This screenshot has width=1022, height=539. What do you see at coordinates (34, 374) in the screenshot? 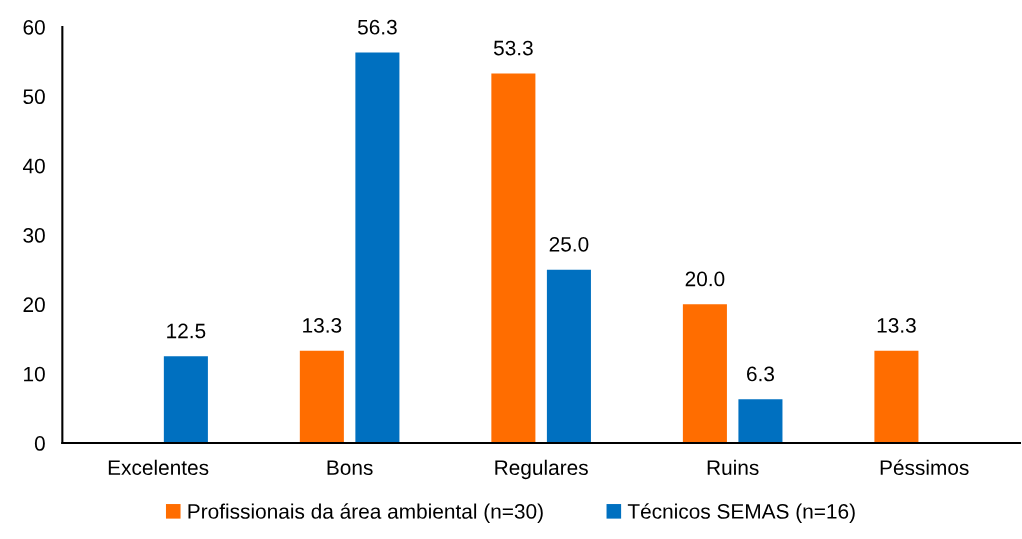
I see `y-tick-label: 10` at bounding box center [34, 374].